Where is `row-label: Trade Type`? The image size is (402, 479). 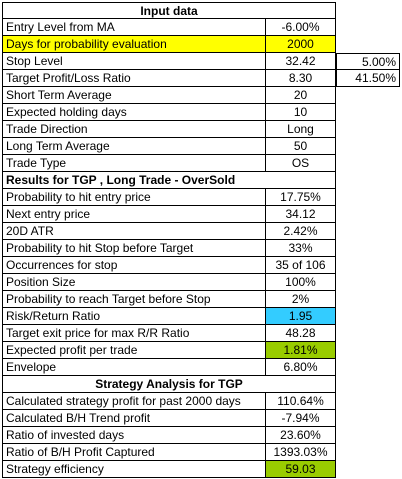
row-label: Trade Type is located at coordinates (134, 163).